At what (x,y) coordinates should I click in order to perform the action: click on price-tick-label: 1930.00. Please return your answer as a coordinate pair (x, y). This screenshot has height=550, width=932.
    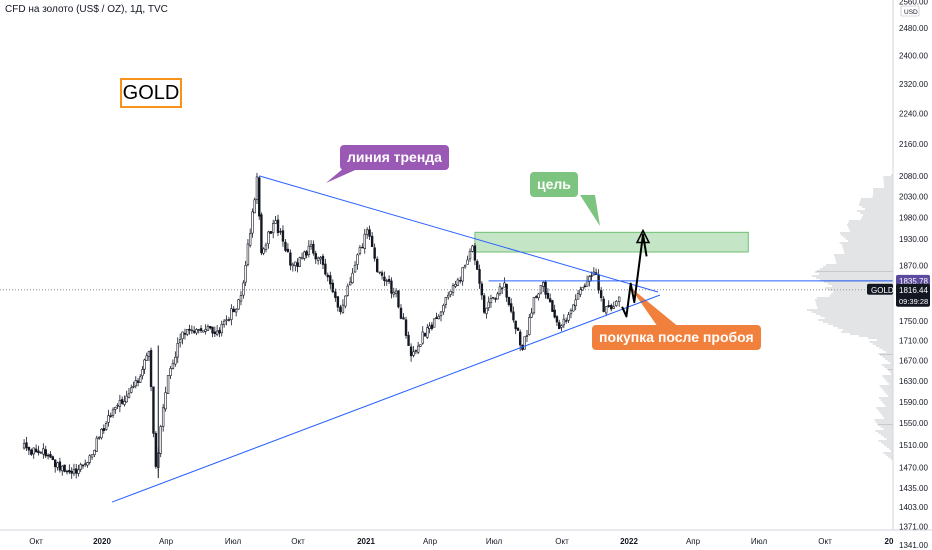
    Looking at the image, I should click on (913, 239).